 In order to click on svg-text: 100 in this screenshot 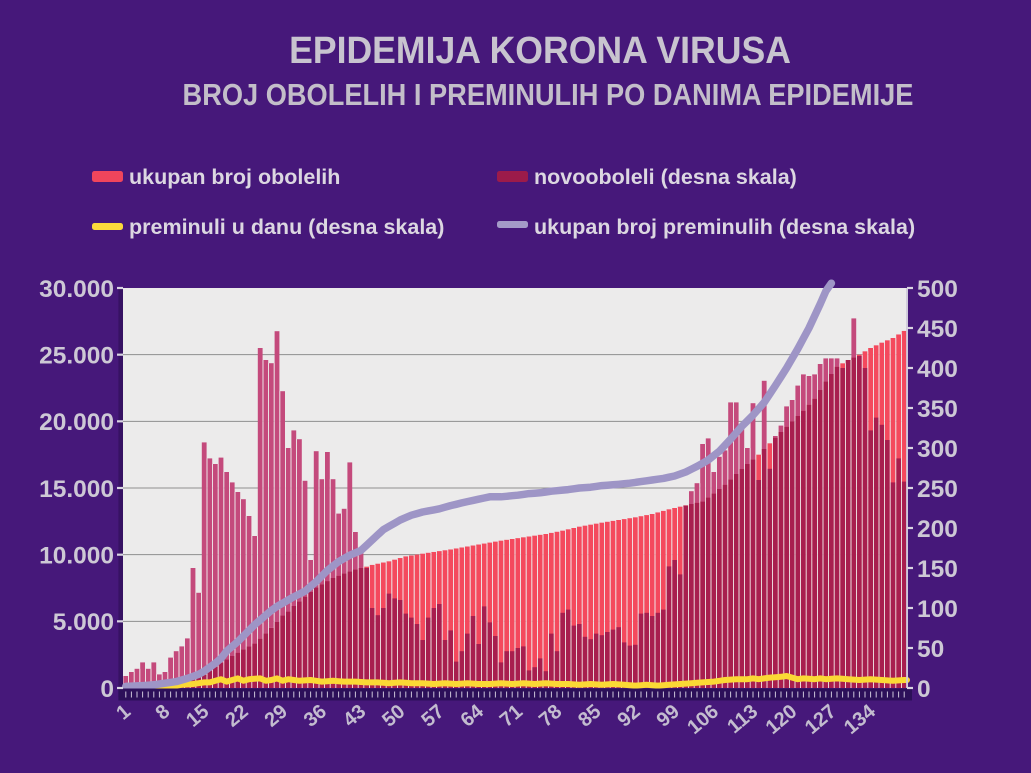, I will do `click(937, 609)`.